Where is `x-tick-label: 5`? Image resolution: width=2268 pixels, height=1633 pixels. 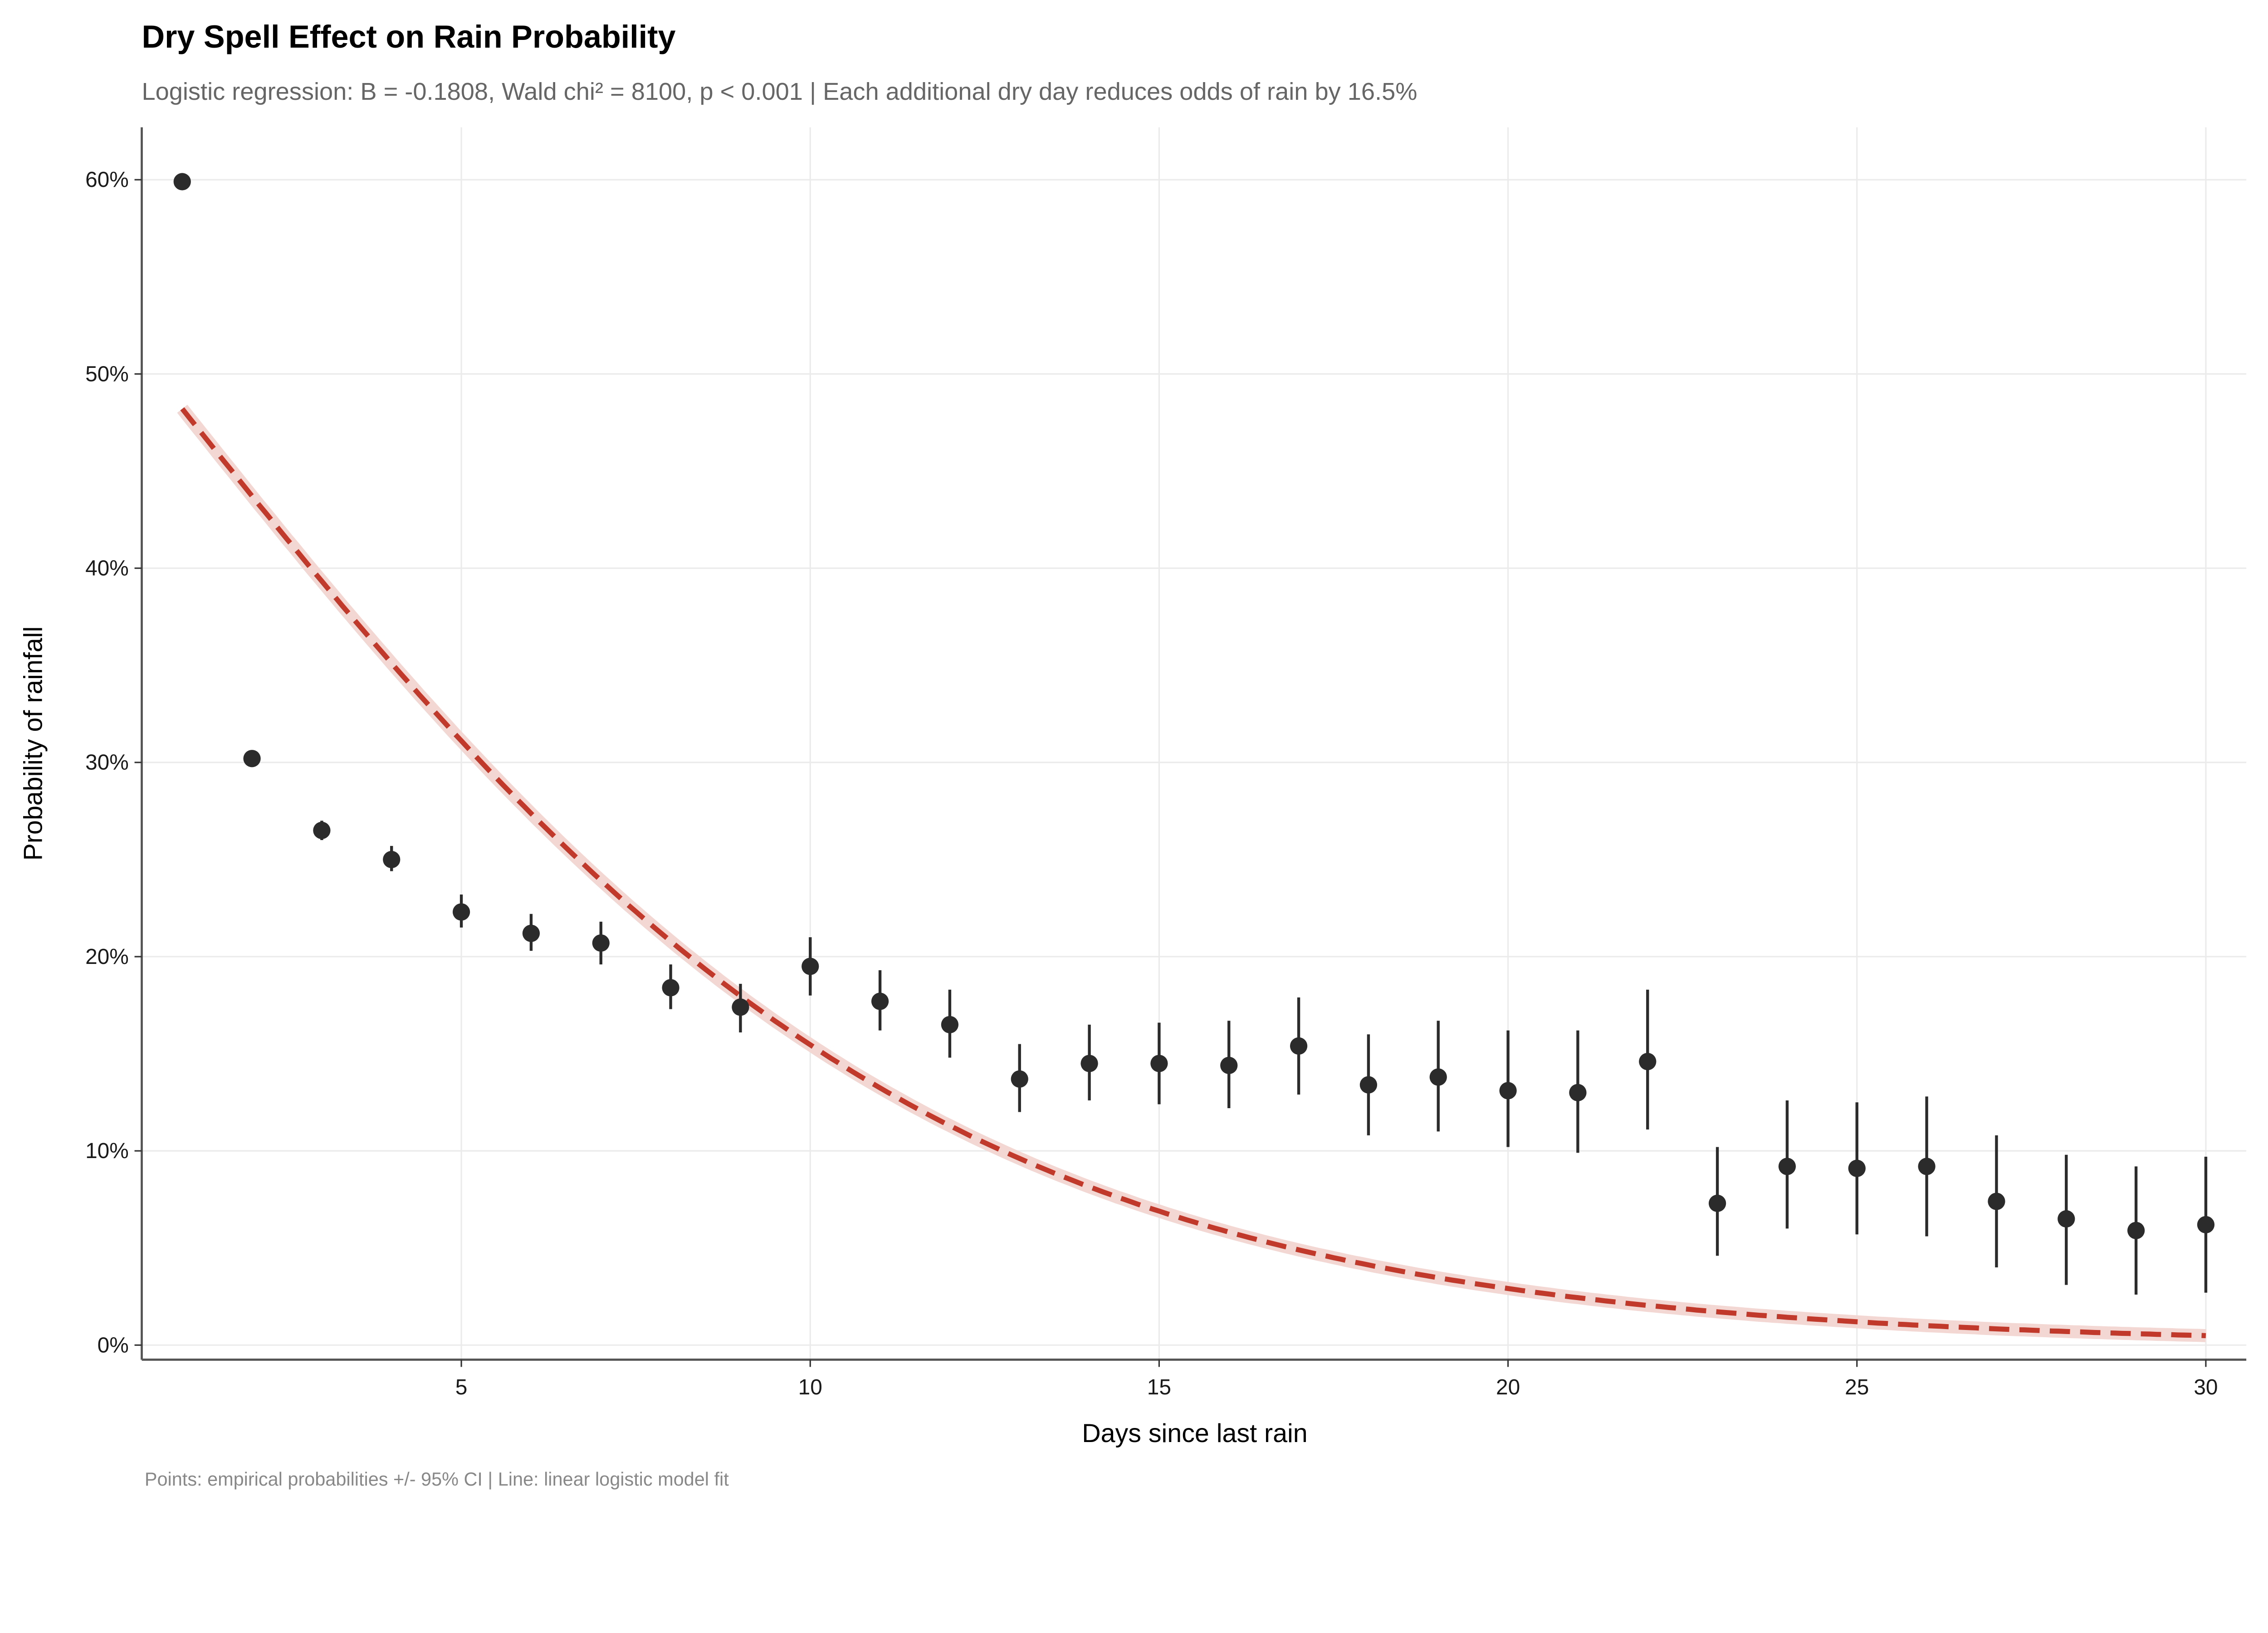 x-tick-label: 5 is located at coordinates (462, 1387).